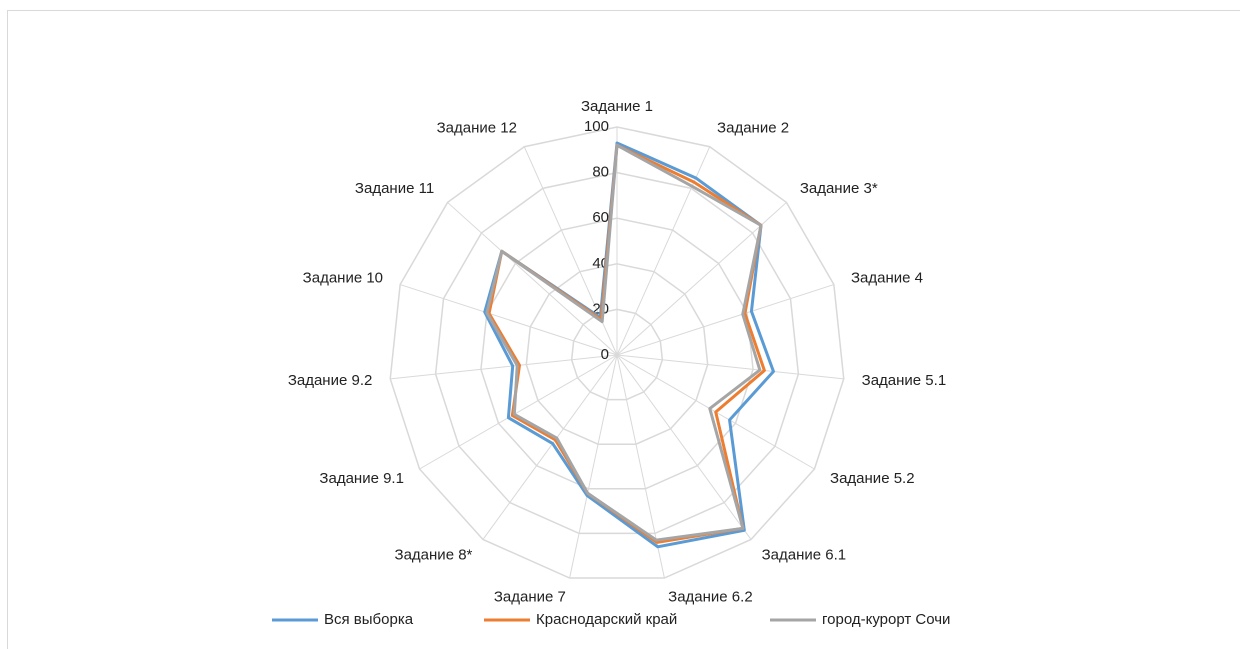  Describe the element at coordinates (369, 619) in the screenshot. I see `legend-label: Вся выборка` at that location.